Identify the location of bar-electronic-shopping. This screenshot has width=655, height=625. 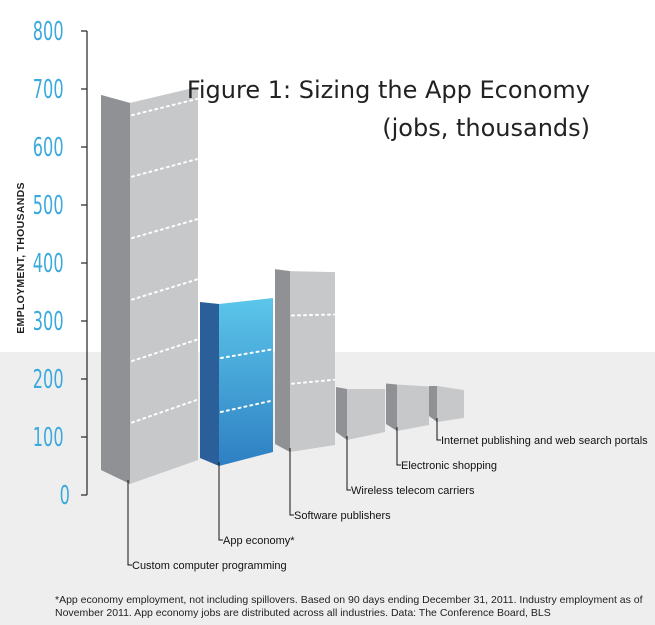
(407, 424).